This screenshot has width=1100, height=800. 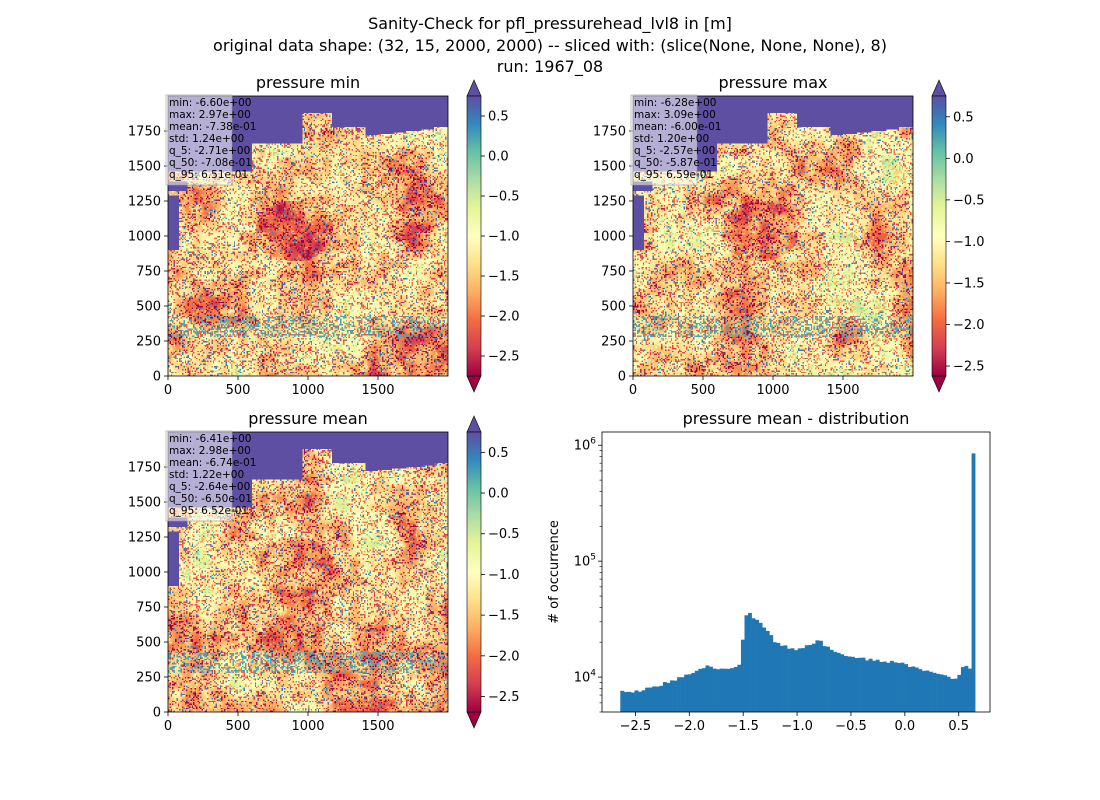 What do you see at coordinates (796, 418) in the screenshot?
I see `panel-title: pressure mean - distribution` at bounding box center [796, 418].